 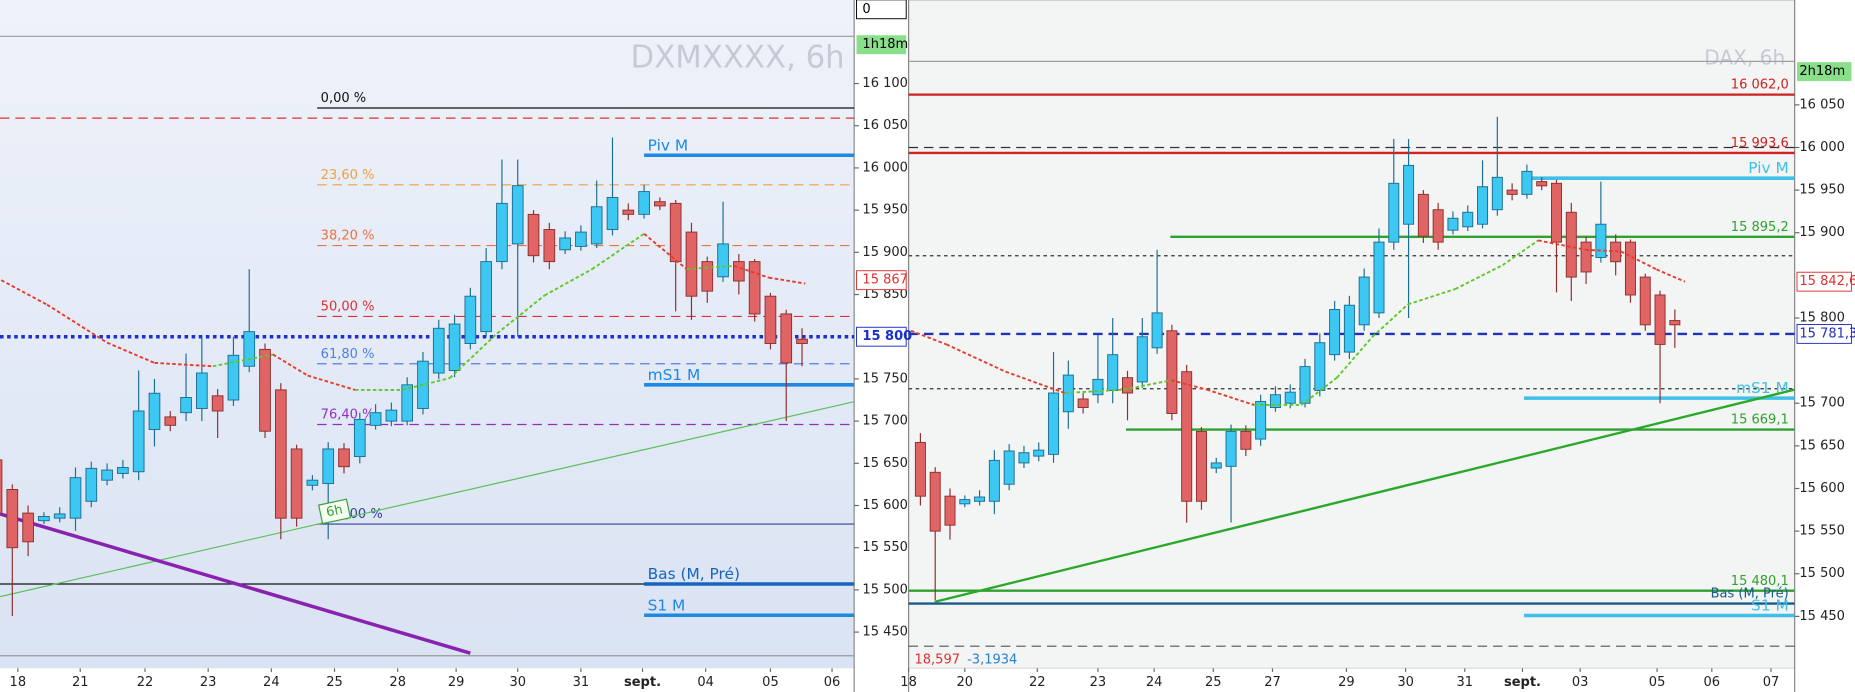 I want to click on x-tick-label: 24, so click(x=271, y=682).